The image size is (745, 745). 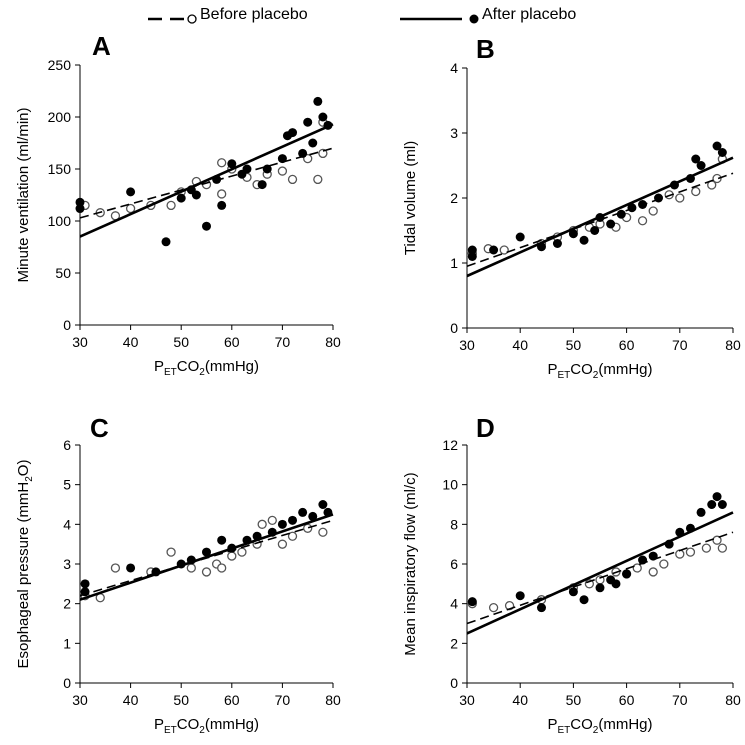 What do you see at coordinates (60, 65) in the screenshot?
I see `y-tick-label: 250` at bounding box center [60, 65].